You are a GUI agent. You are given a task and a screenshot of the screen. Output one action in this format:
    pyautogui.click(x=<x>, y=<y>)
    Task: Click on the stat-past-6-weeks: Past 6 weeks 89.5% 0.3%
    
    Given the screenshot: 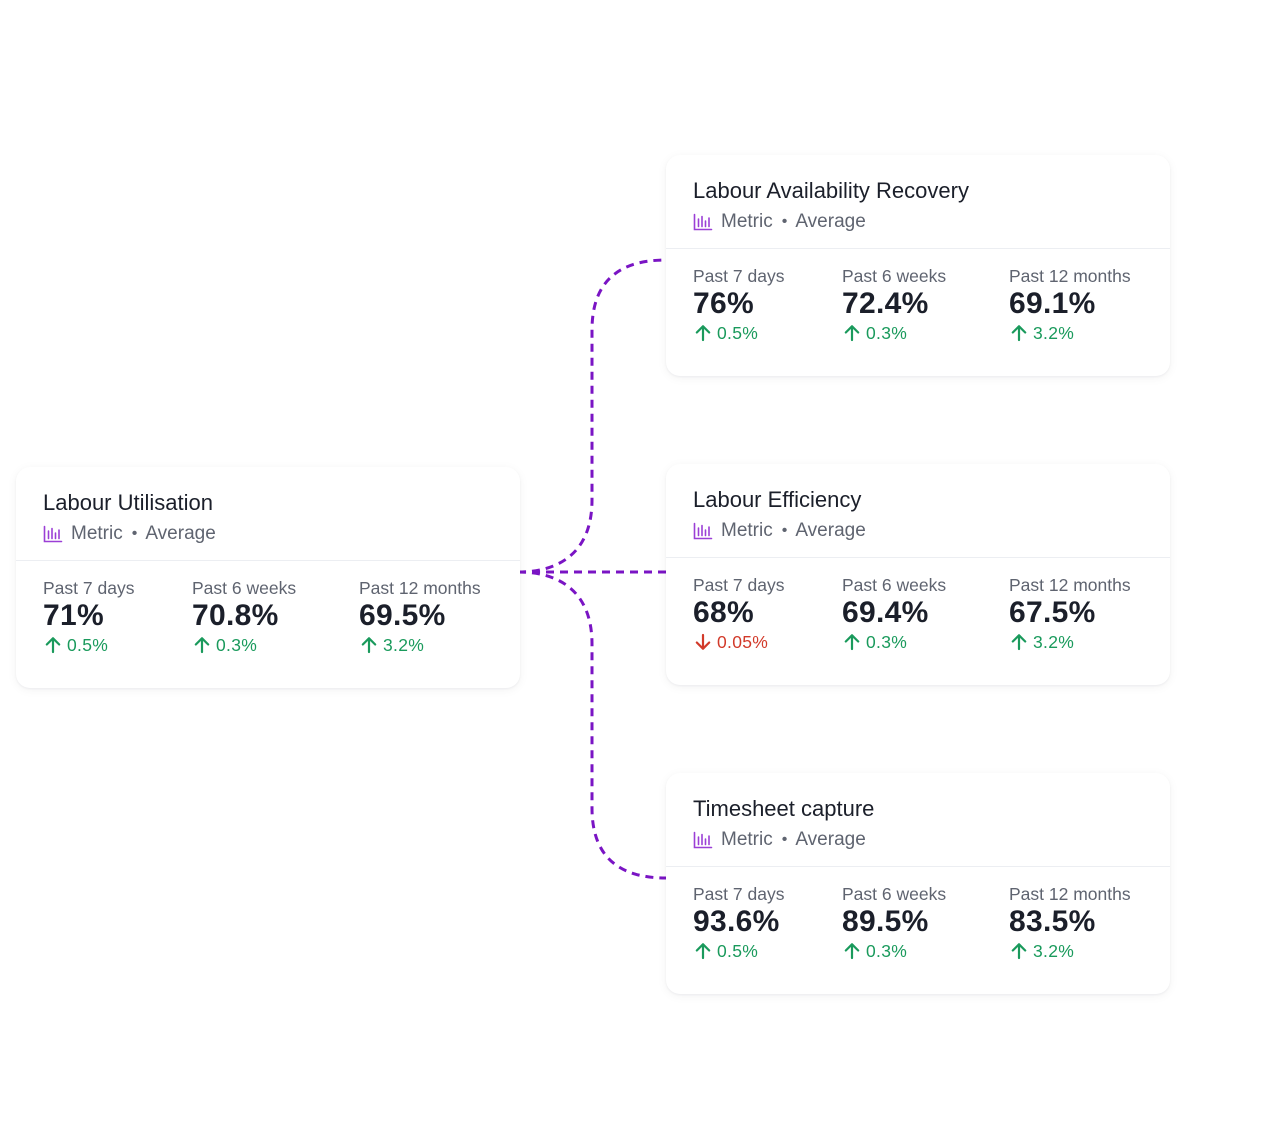 What is the action you would take?
    pyautogui.click(x=894, y=922)
    